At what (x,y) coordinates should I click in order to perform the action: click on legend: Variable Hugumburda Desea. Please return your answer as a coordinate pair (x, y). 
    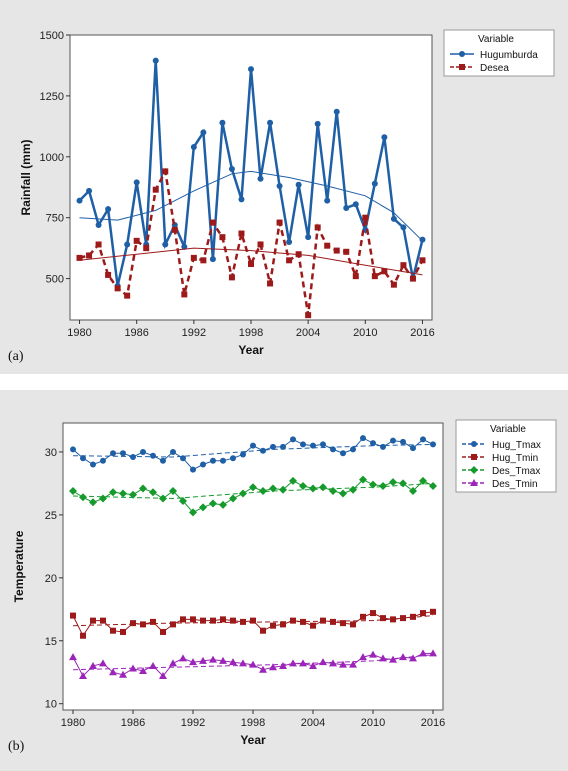
    Looking at the image, I should click on (499, 53).